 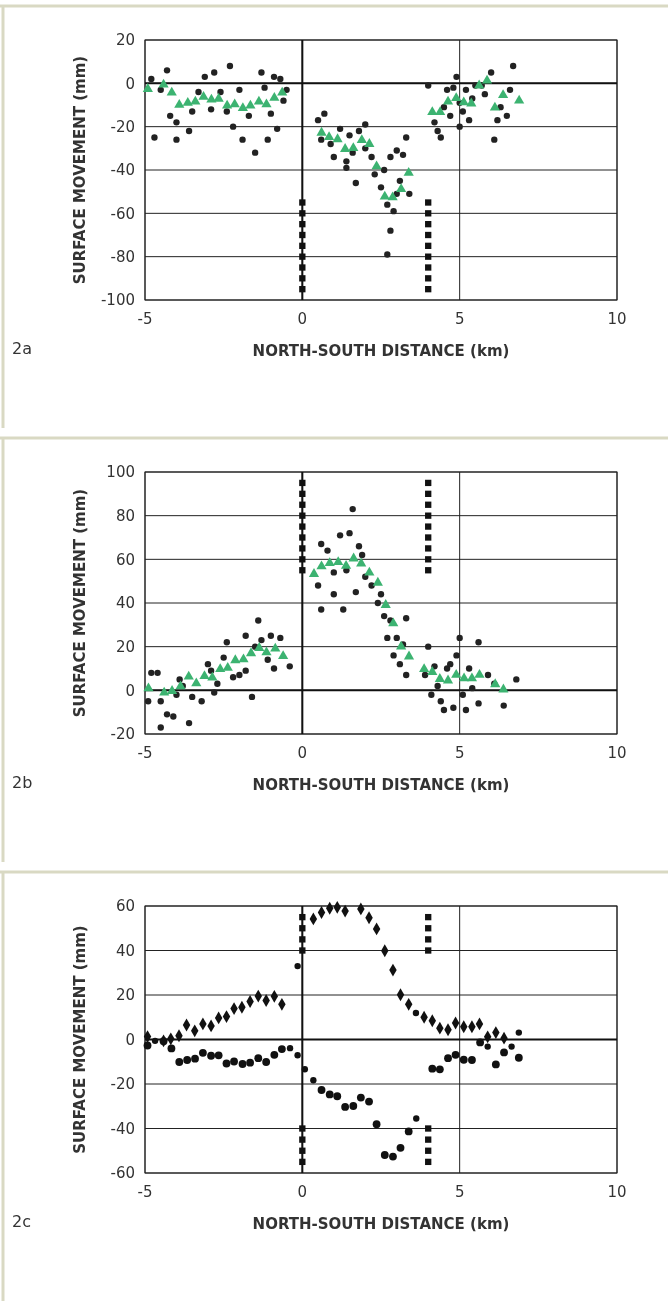 What do you see at coordinates (125, 559) in the screenshot?
I see `y-tick-label: 60` at bounding box center [125, 559].